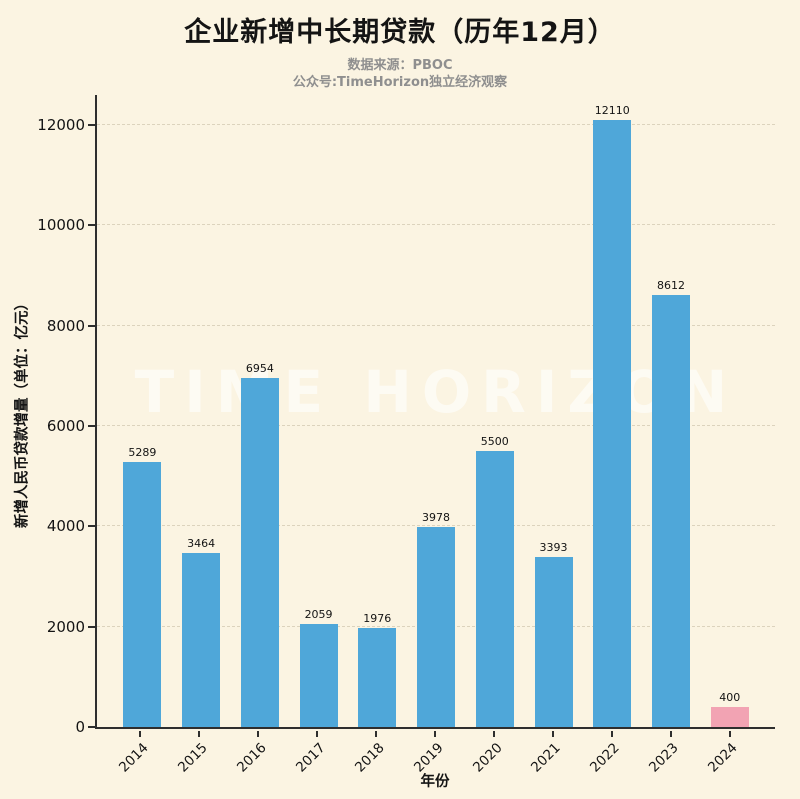 The width and height of the screenshot is (800, 799). I want to click on x-tick-mark-2015, so click(199, 734).